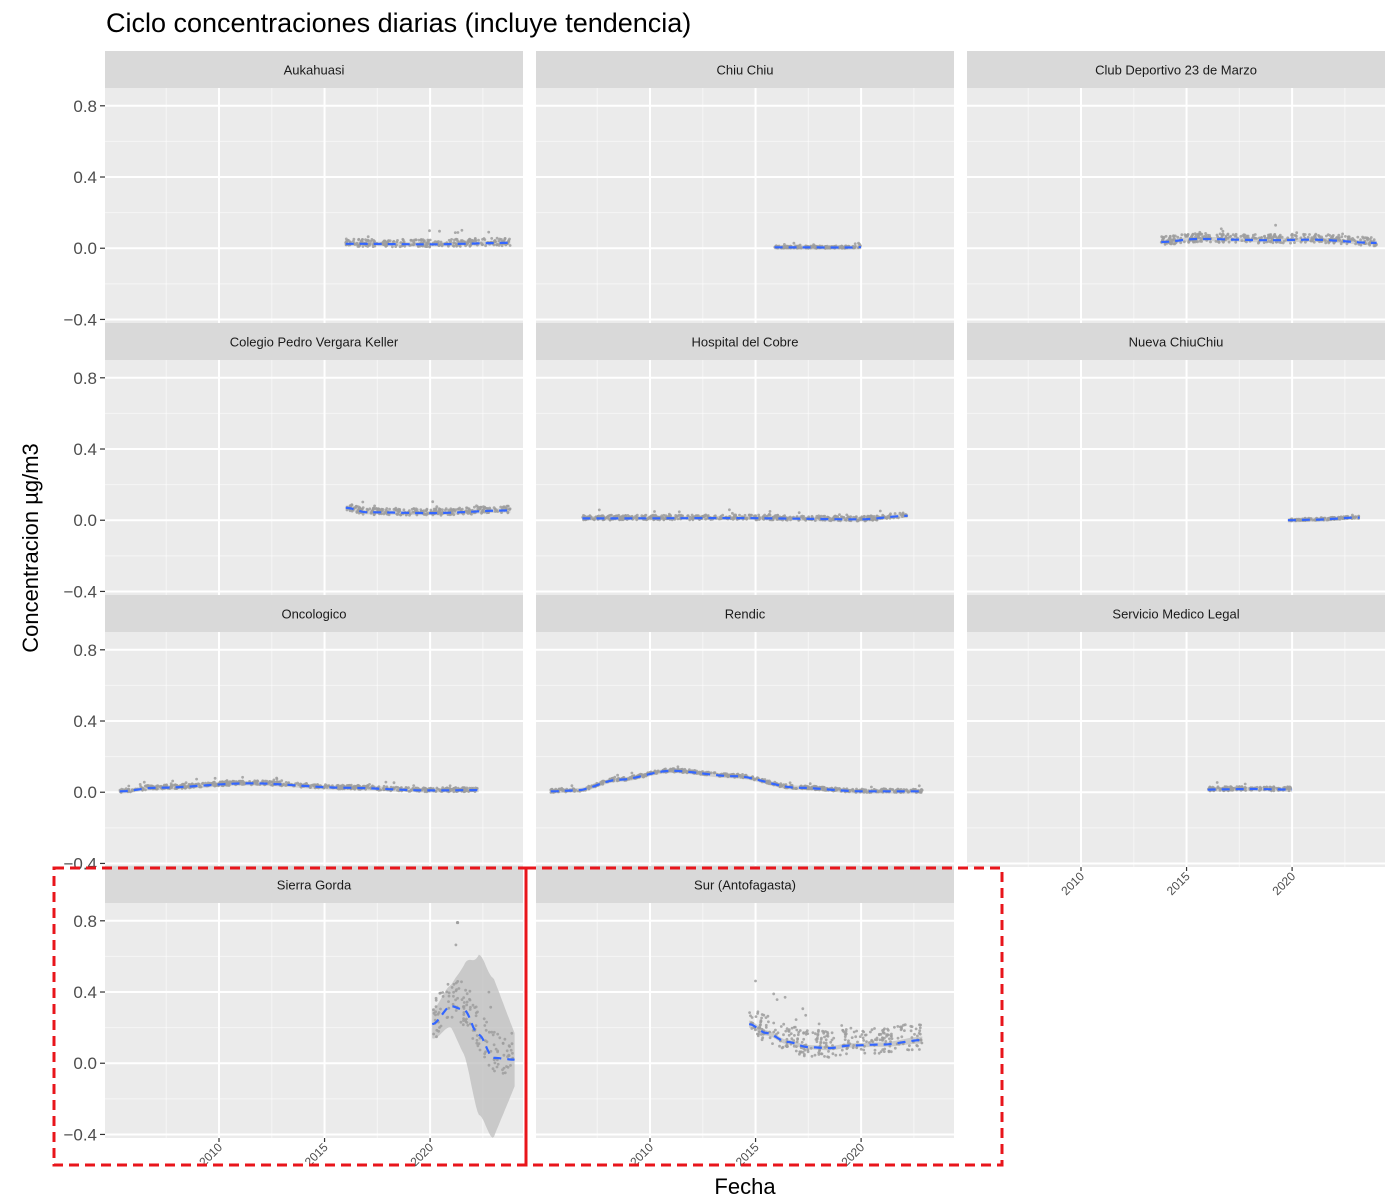 This screenshot has width=1389, height=1198. What do you see at coordinates (85, 449) in the screenshot?
I see `y-tick-label: 0.4` at bounding box center [85, 449].